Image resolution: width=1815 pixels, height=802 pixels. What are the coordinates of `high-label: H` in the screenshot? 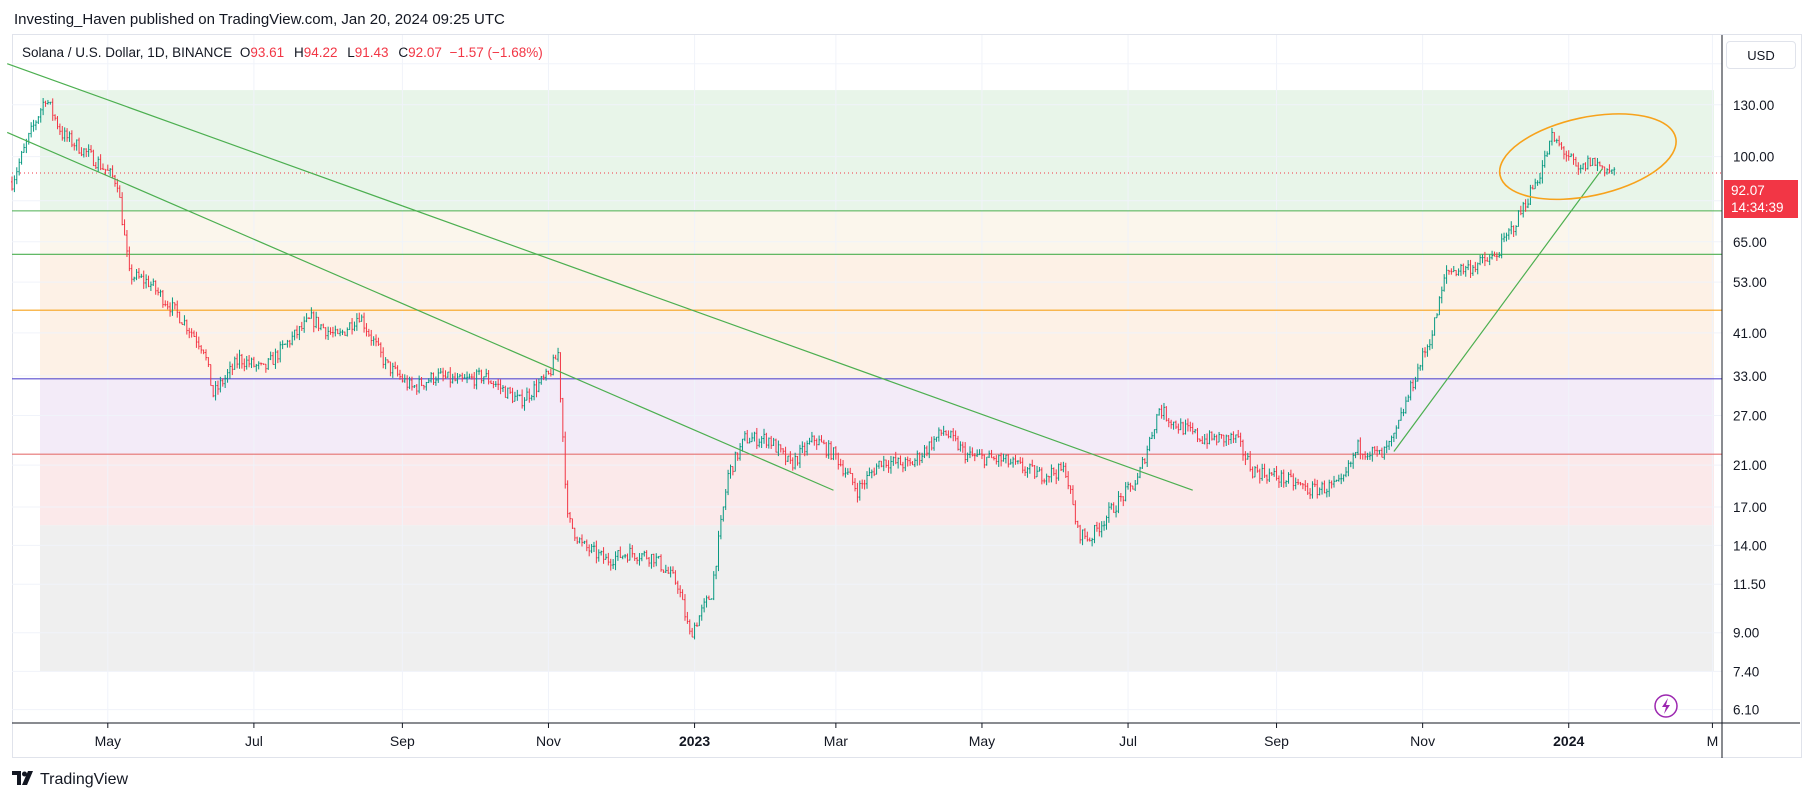 It's located at (298, 52).